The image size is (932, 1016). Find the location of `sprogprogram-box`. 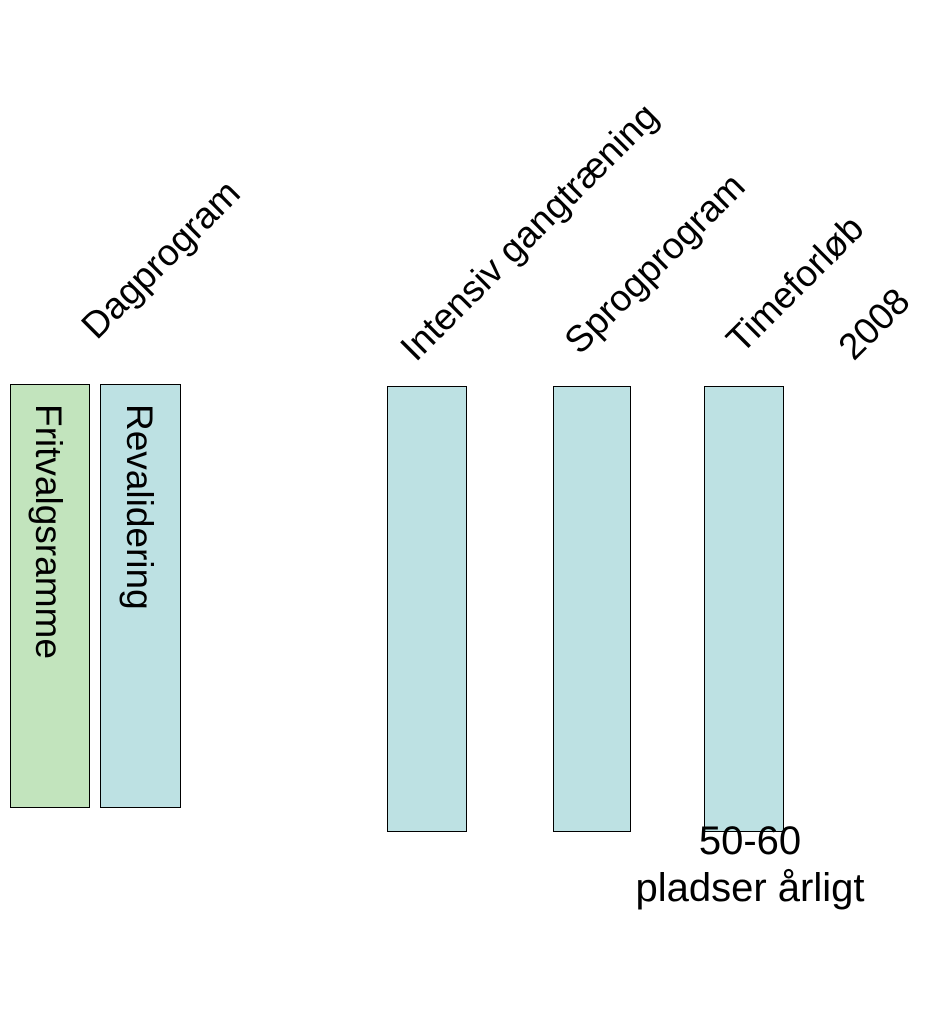

sprogprogram-box is located at coordinates (592, 609).